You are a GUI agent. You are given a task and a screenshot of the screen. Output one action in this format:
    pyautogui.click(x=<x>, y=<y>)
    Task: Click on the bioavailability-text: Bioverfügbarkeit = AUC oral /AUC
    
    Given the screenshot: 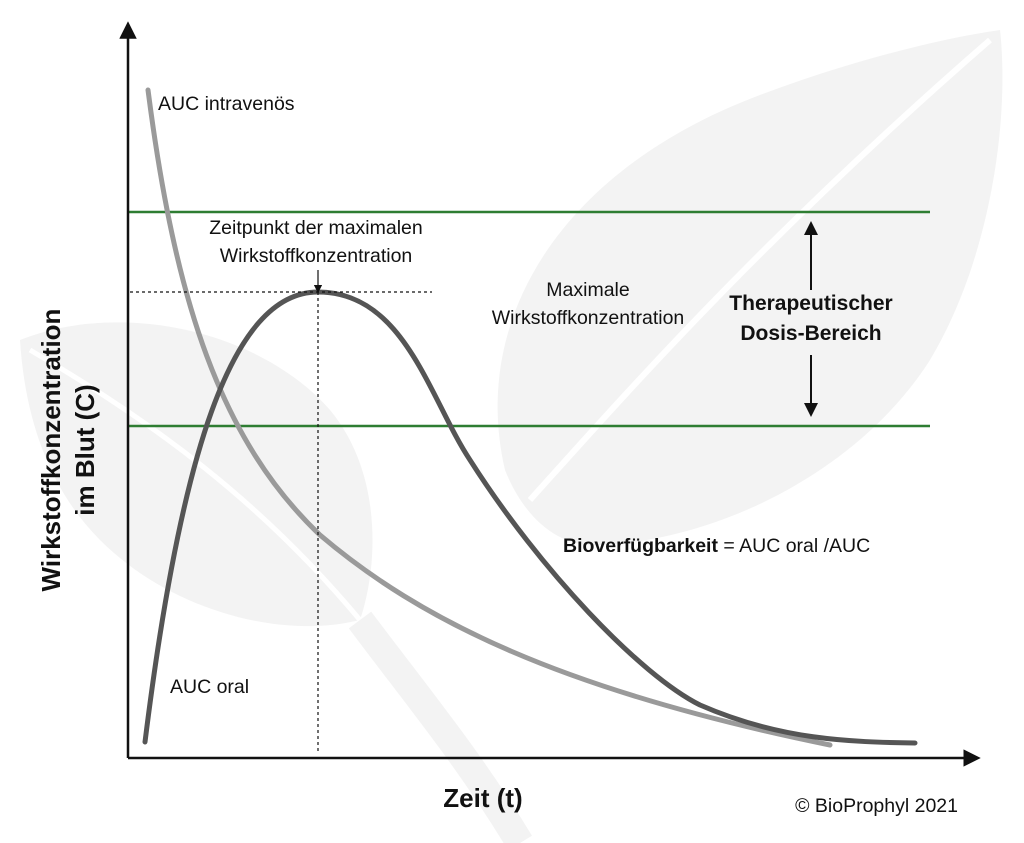 What is the action you would take?
    pyautogui.click(x=716, y=546)
    